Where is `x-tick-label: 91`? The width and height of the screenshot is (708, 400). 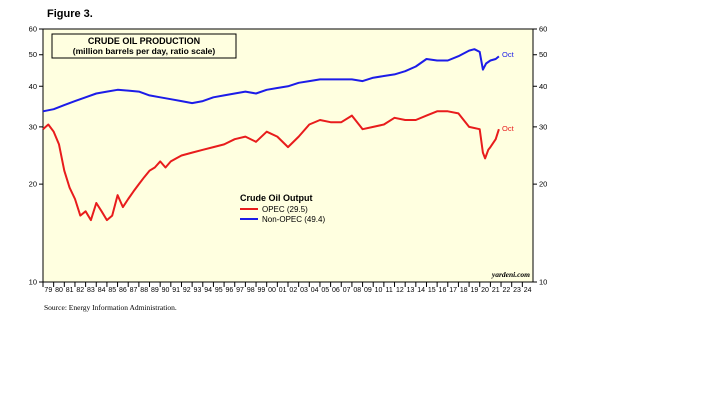
x-tick-label: 91 is located at coordinates (176, 290).